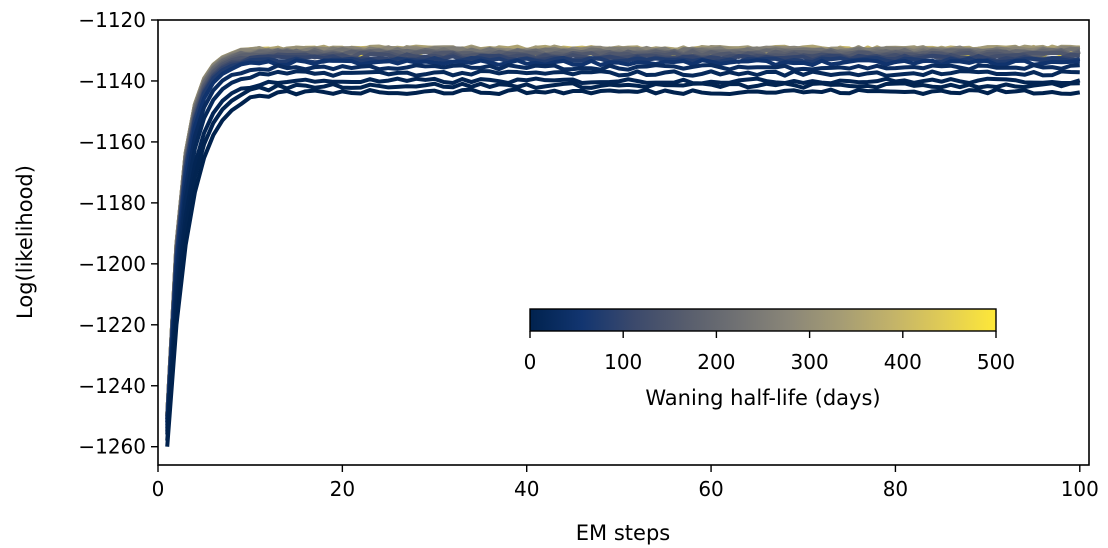  Describe the element at coordinates (623, 362) in the screenshot. I see `colorbar-tick-label: 100` at that location.